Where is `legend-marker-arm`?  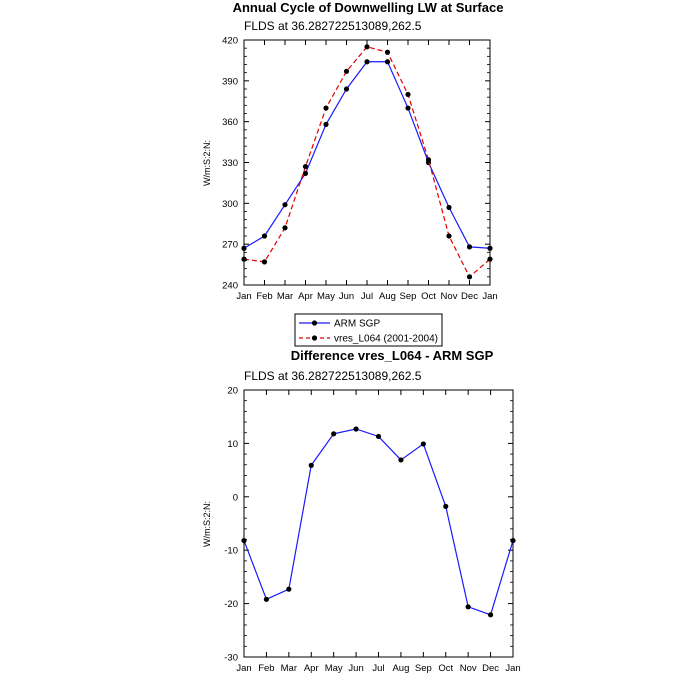
legend-marker-arm is located at coordinates (314, 323).